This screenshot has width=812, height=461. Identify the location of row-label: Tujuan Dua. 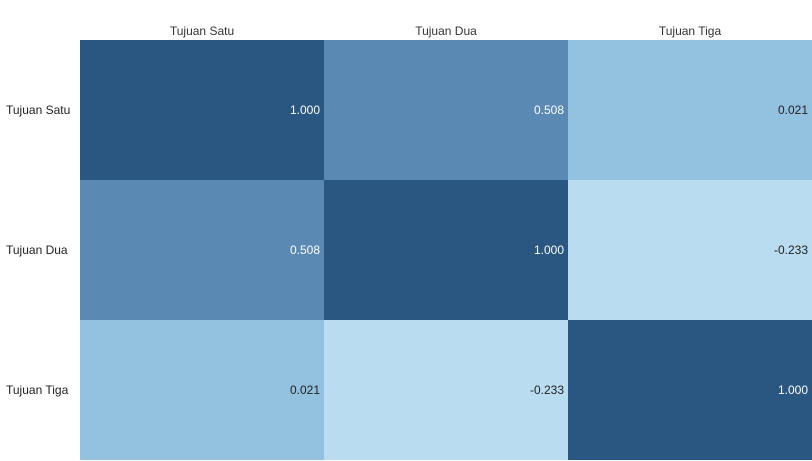
(37, 250).